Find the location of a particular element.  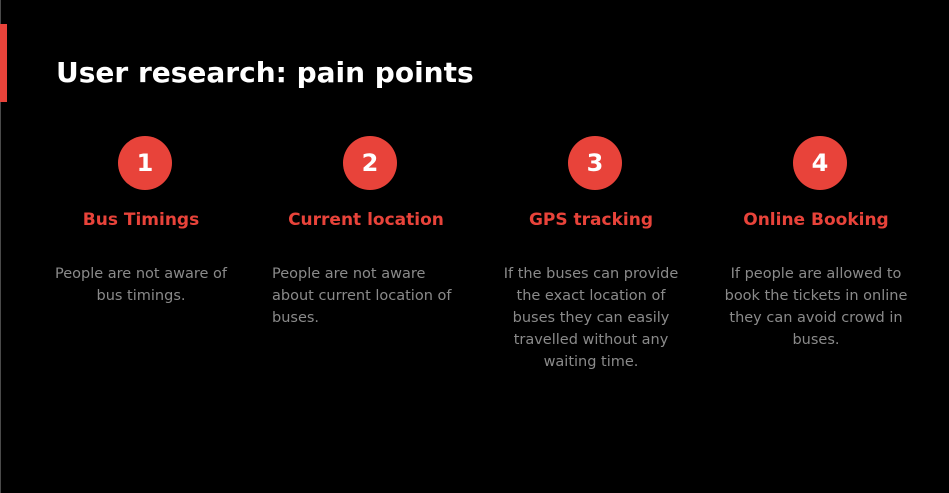

pain-point-number-badge: 3 is located at coordinates (595, 163).